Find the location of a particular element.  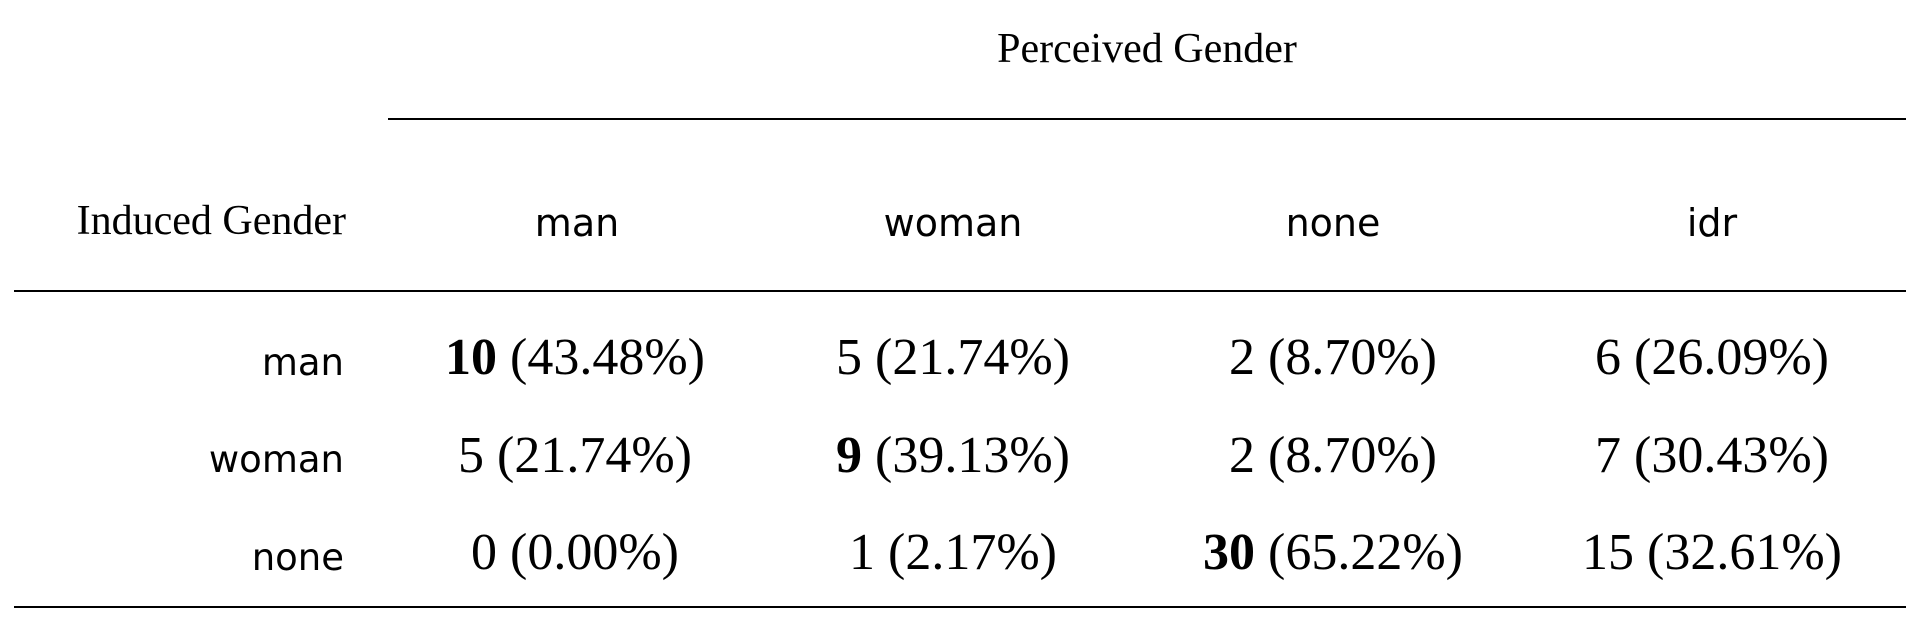

table-cell: 7 (30.43%) is located at coordinates (1712, 455).